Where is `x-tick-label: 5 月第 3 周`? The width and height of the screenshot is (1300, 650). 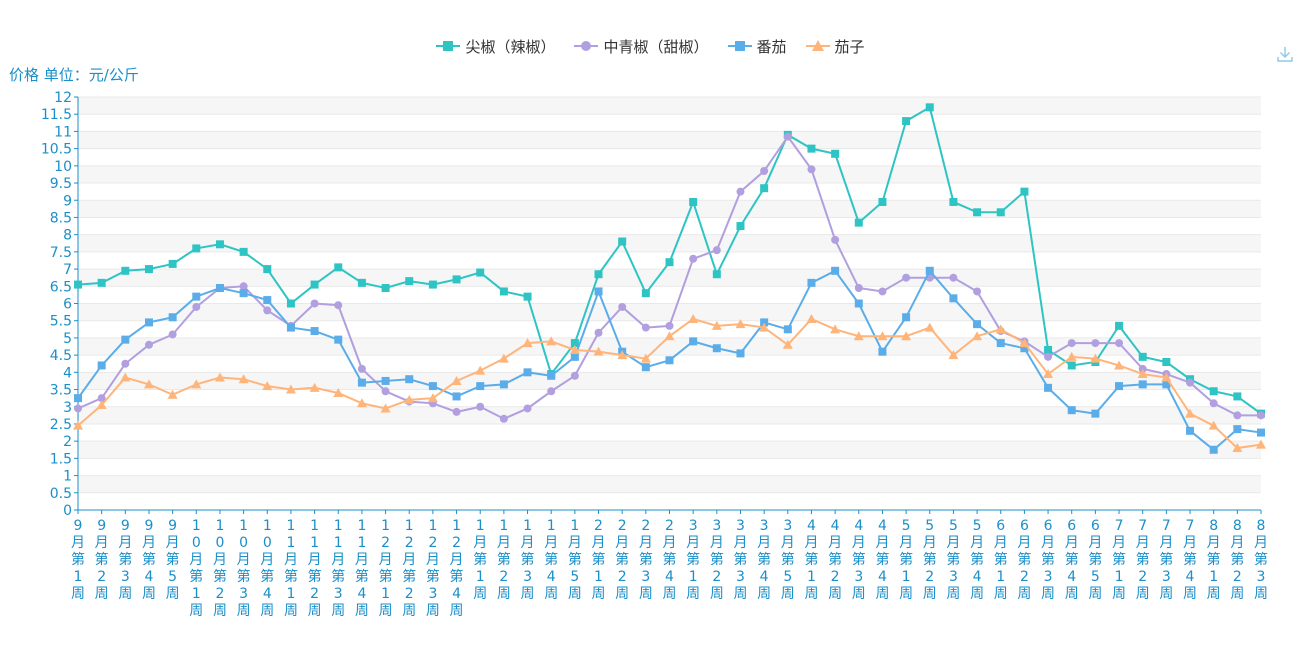
x-tick-label: 5 月第 3 周 is located at coordinates (953, 560).